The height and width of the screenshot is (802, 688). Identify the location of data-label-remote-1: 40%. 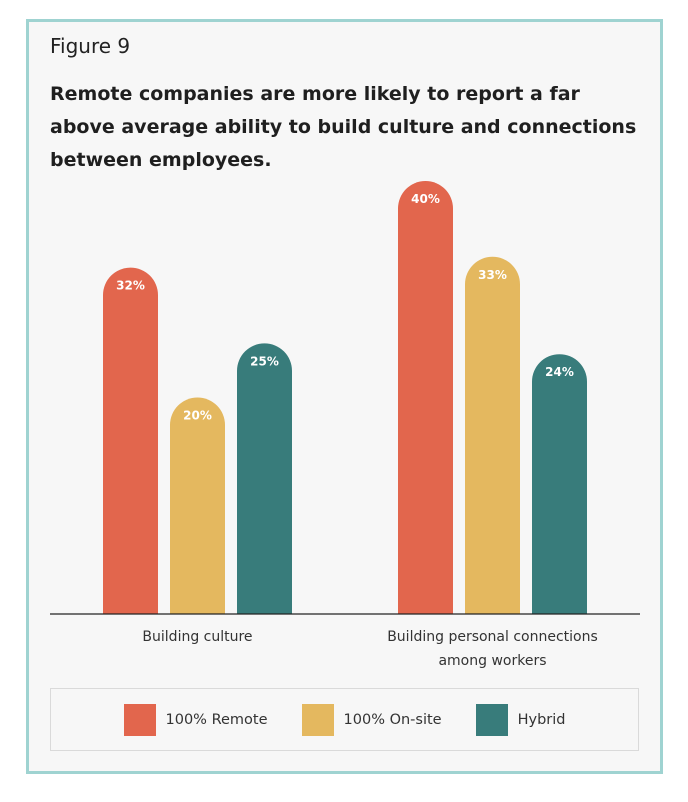
(425, 199).